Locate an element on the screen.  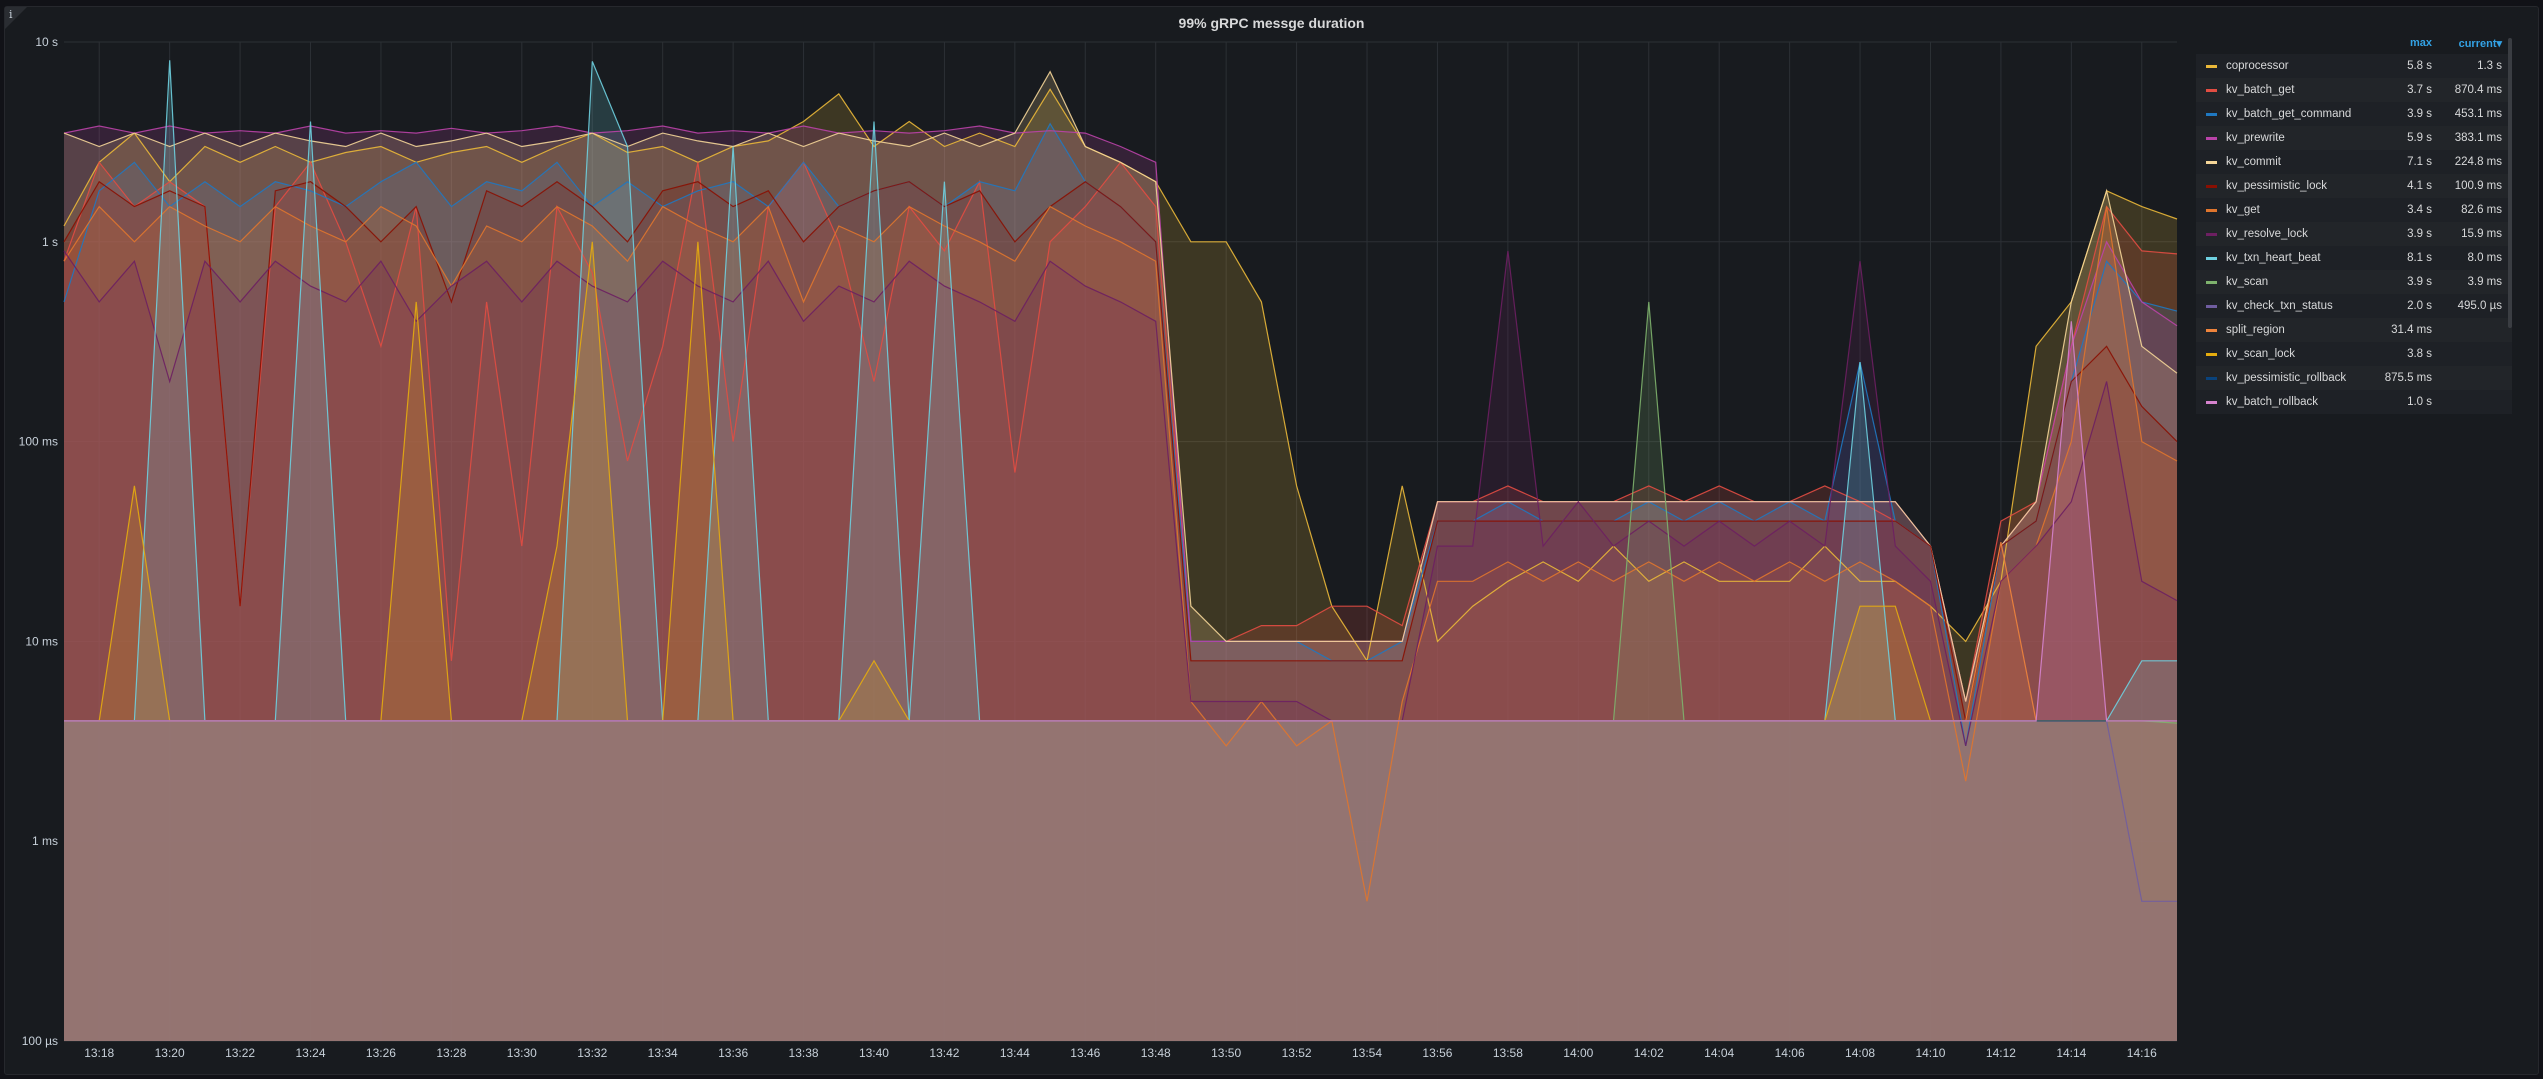
legend-series-name: kv_get is located at coordinates (2243, 210).